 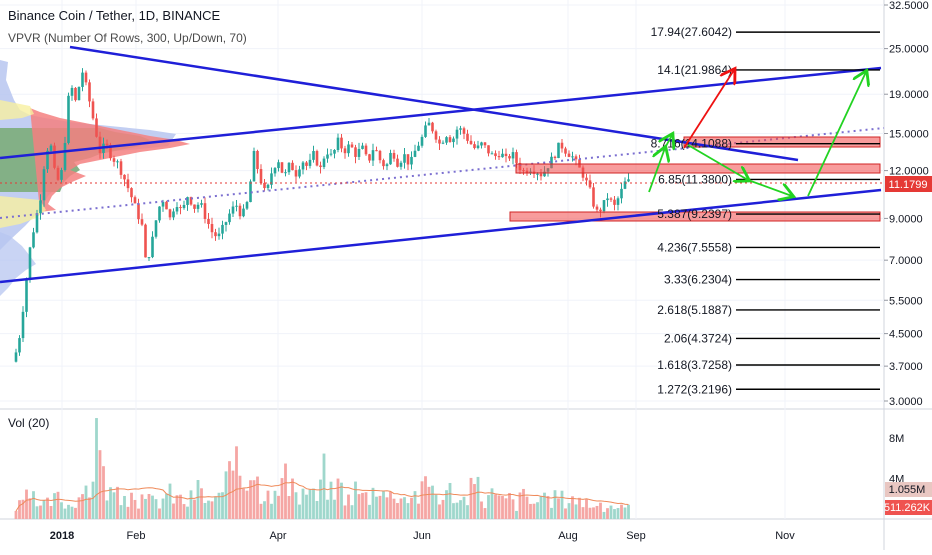 I want to click on vpvr-indicator-label: VPVR (Number Of Rows, 300, Up/Down, 70), so click(x=127, y=38).